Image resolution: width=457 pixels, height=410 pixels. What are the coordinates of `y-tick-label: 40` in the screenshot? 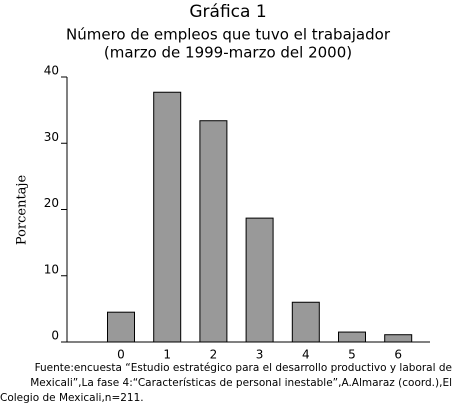 It's located at (51, 71).